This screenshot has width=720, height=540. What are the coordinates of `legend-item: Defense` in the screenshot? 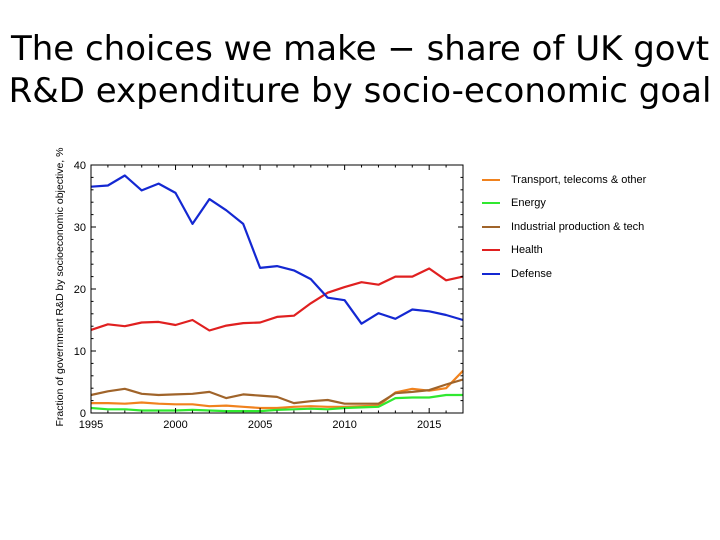 It's located at (564, 274).